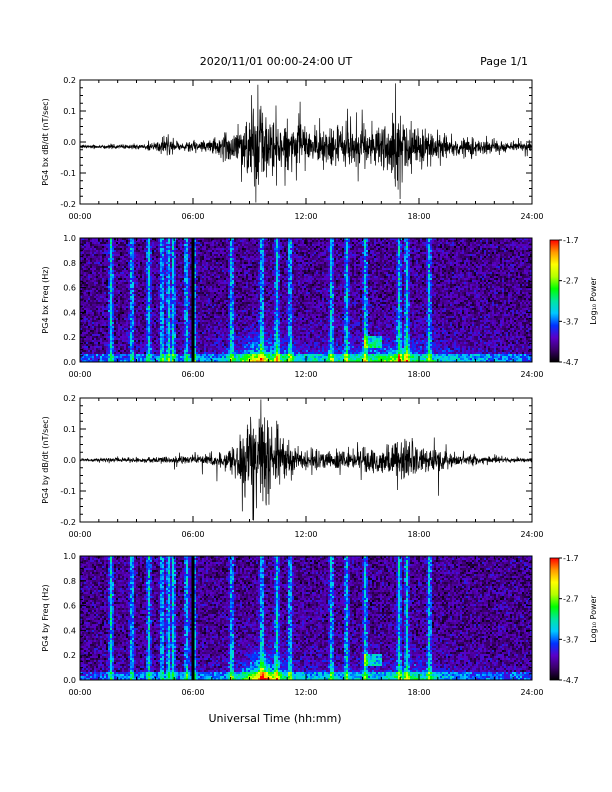  What do you see at coordinates (276, 61) in the screenshot?
I see `page-title: 2020/11/01 00:00-24:00 UT` at bounding box center [276, 61].